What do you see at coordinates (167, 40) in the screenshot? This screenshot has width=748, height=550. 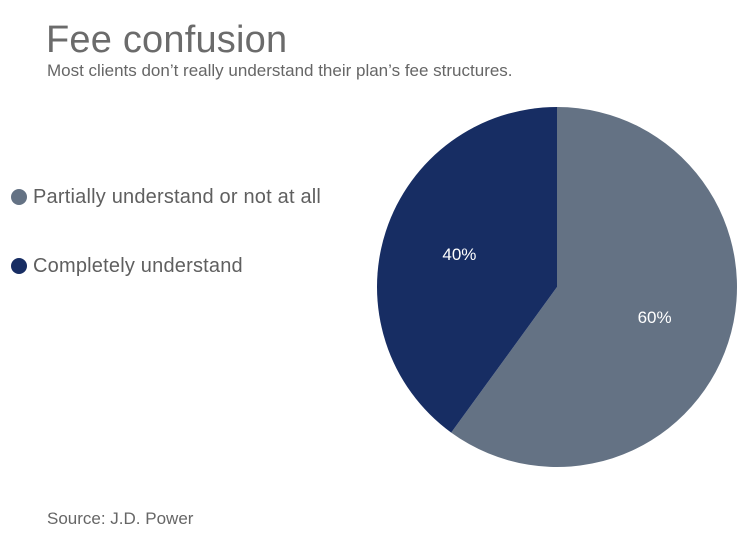 I see `chart-title: Fee confusion` at bounding box center [167, 40].